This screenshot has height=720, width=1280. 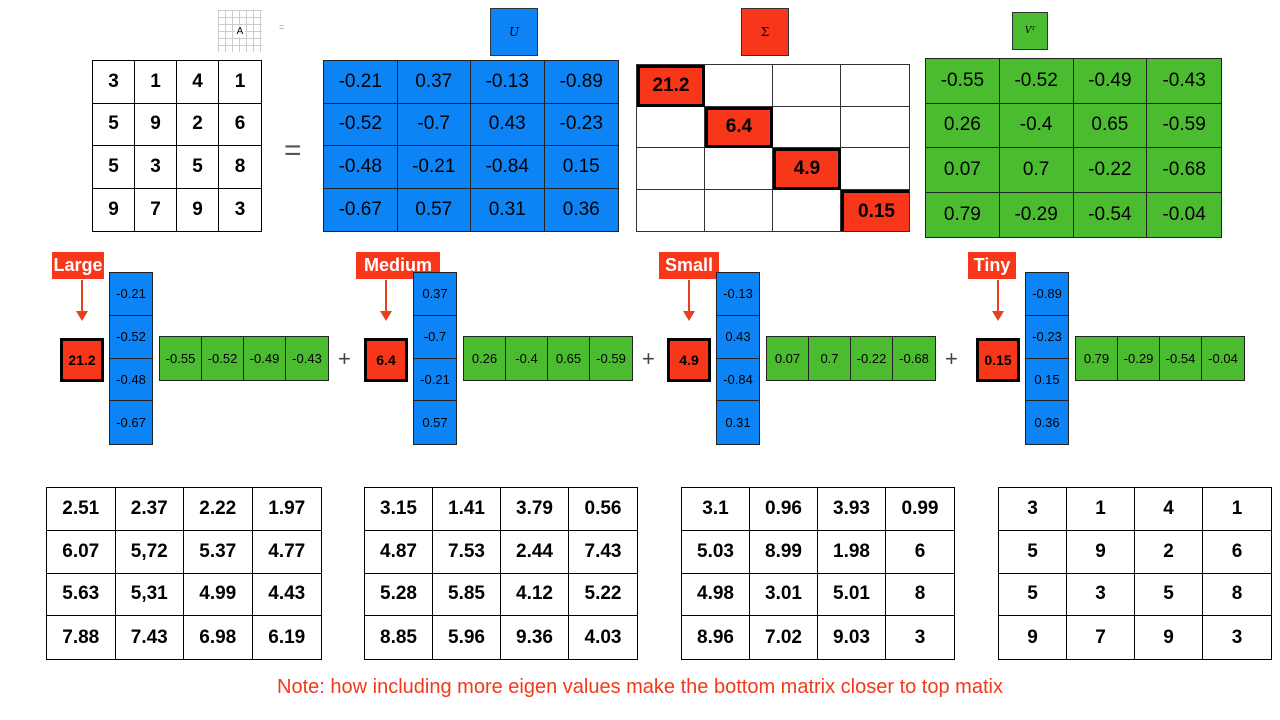 I want to click on v-row-cell: 0.7, so click(x=830, y=358).